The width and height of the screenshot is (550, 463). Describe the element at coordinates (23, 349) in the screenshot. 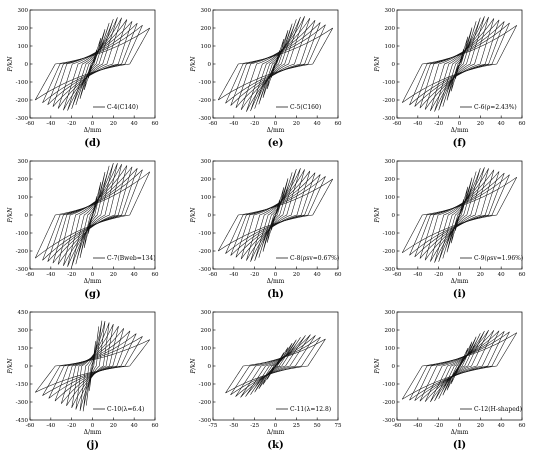

I see `y-tick-label: 150` at that location.